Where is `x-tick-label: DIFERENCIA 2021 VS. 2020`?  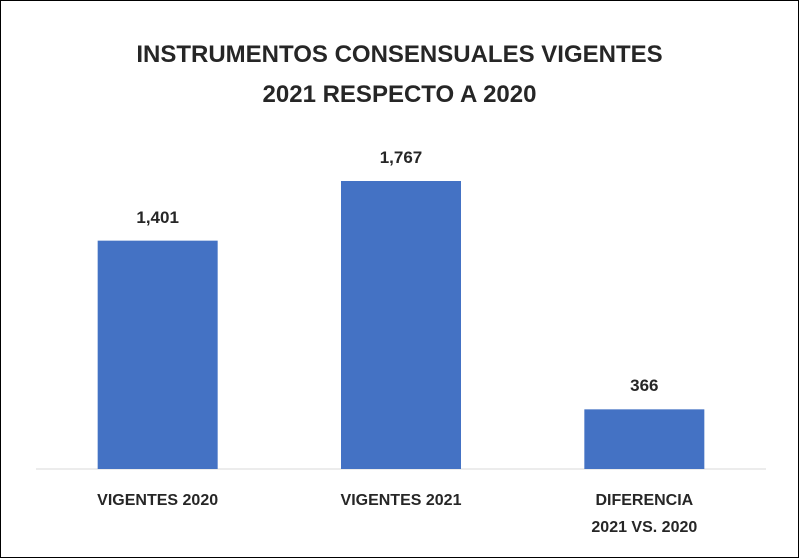 x-tick-label: DIFERENCIA 2021 VS. 2020 is located at coordinates (644, 514).